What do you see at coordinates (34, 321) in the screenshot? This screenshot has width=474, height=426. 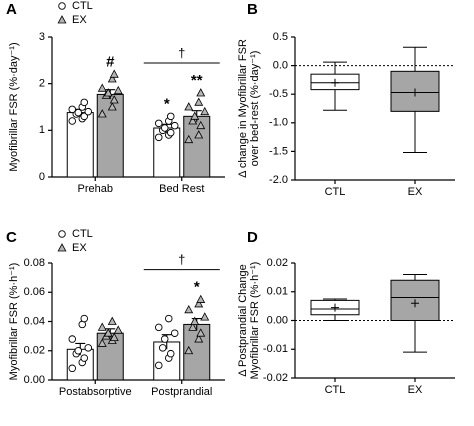 I see `y-tick-label: 0.04` at bounding box center [34, 321].